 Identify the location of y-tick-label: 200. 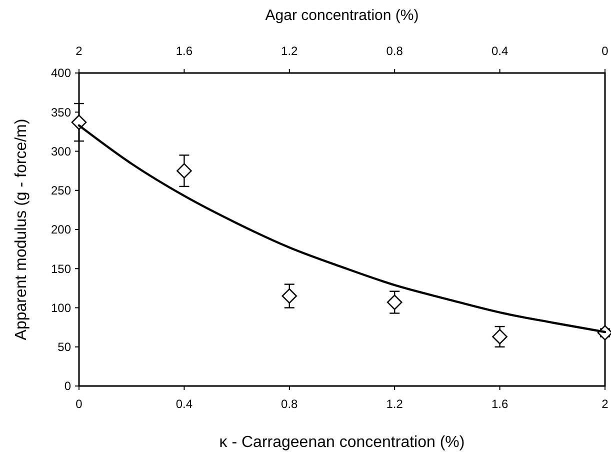
(61, 229).